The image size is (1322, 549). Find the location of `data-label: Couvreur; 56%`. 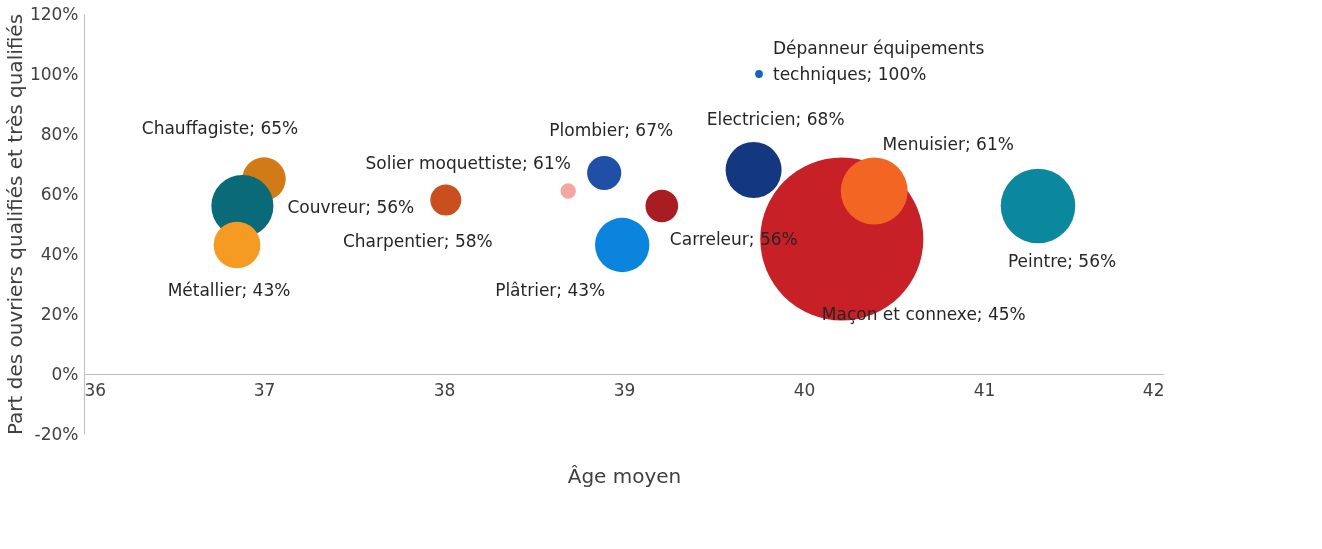

data-label: Couvreur; 56% is located at coordinates (351, 207).